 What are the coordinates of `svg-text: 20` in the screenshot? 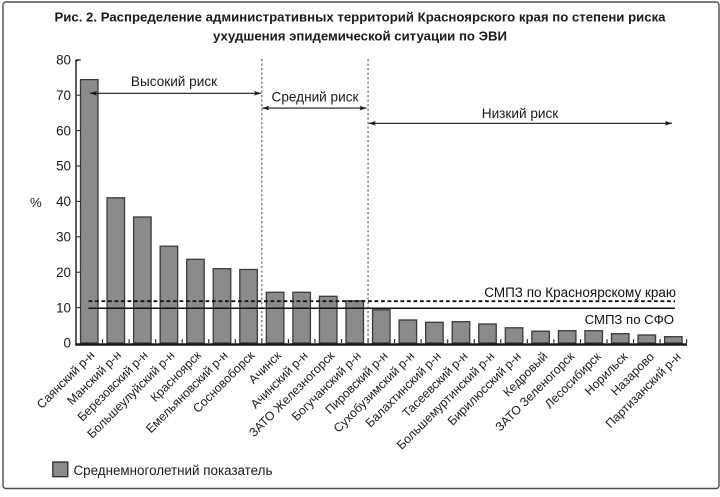 It's located at (63, 272).